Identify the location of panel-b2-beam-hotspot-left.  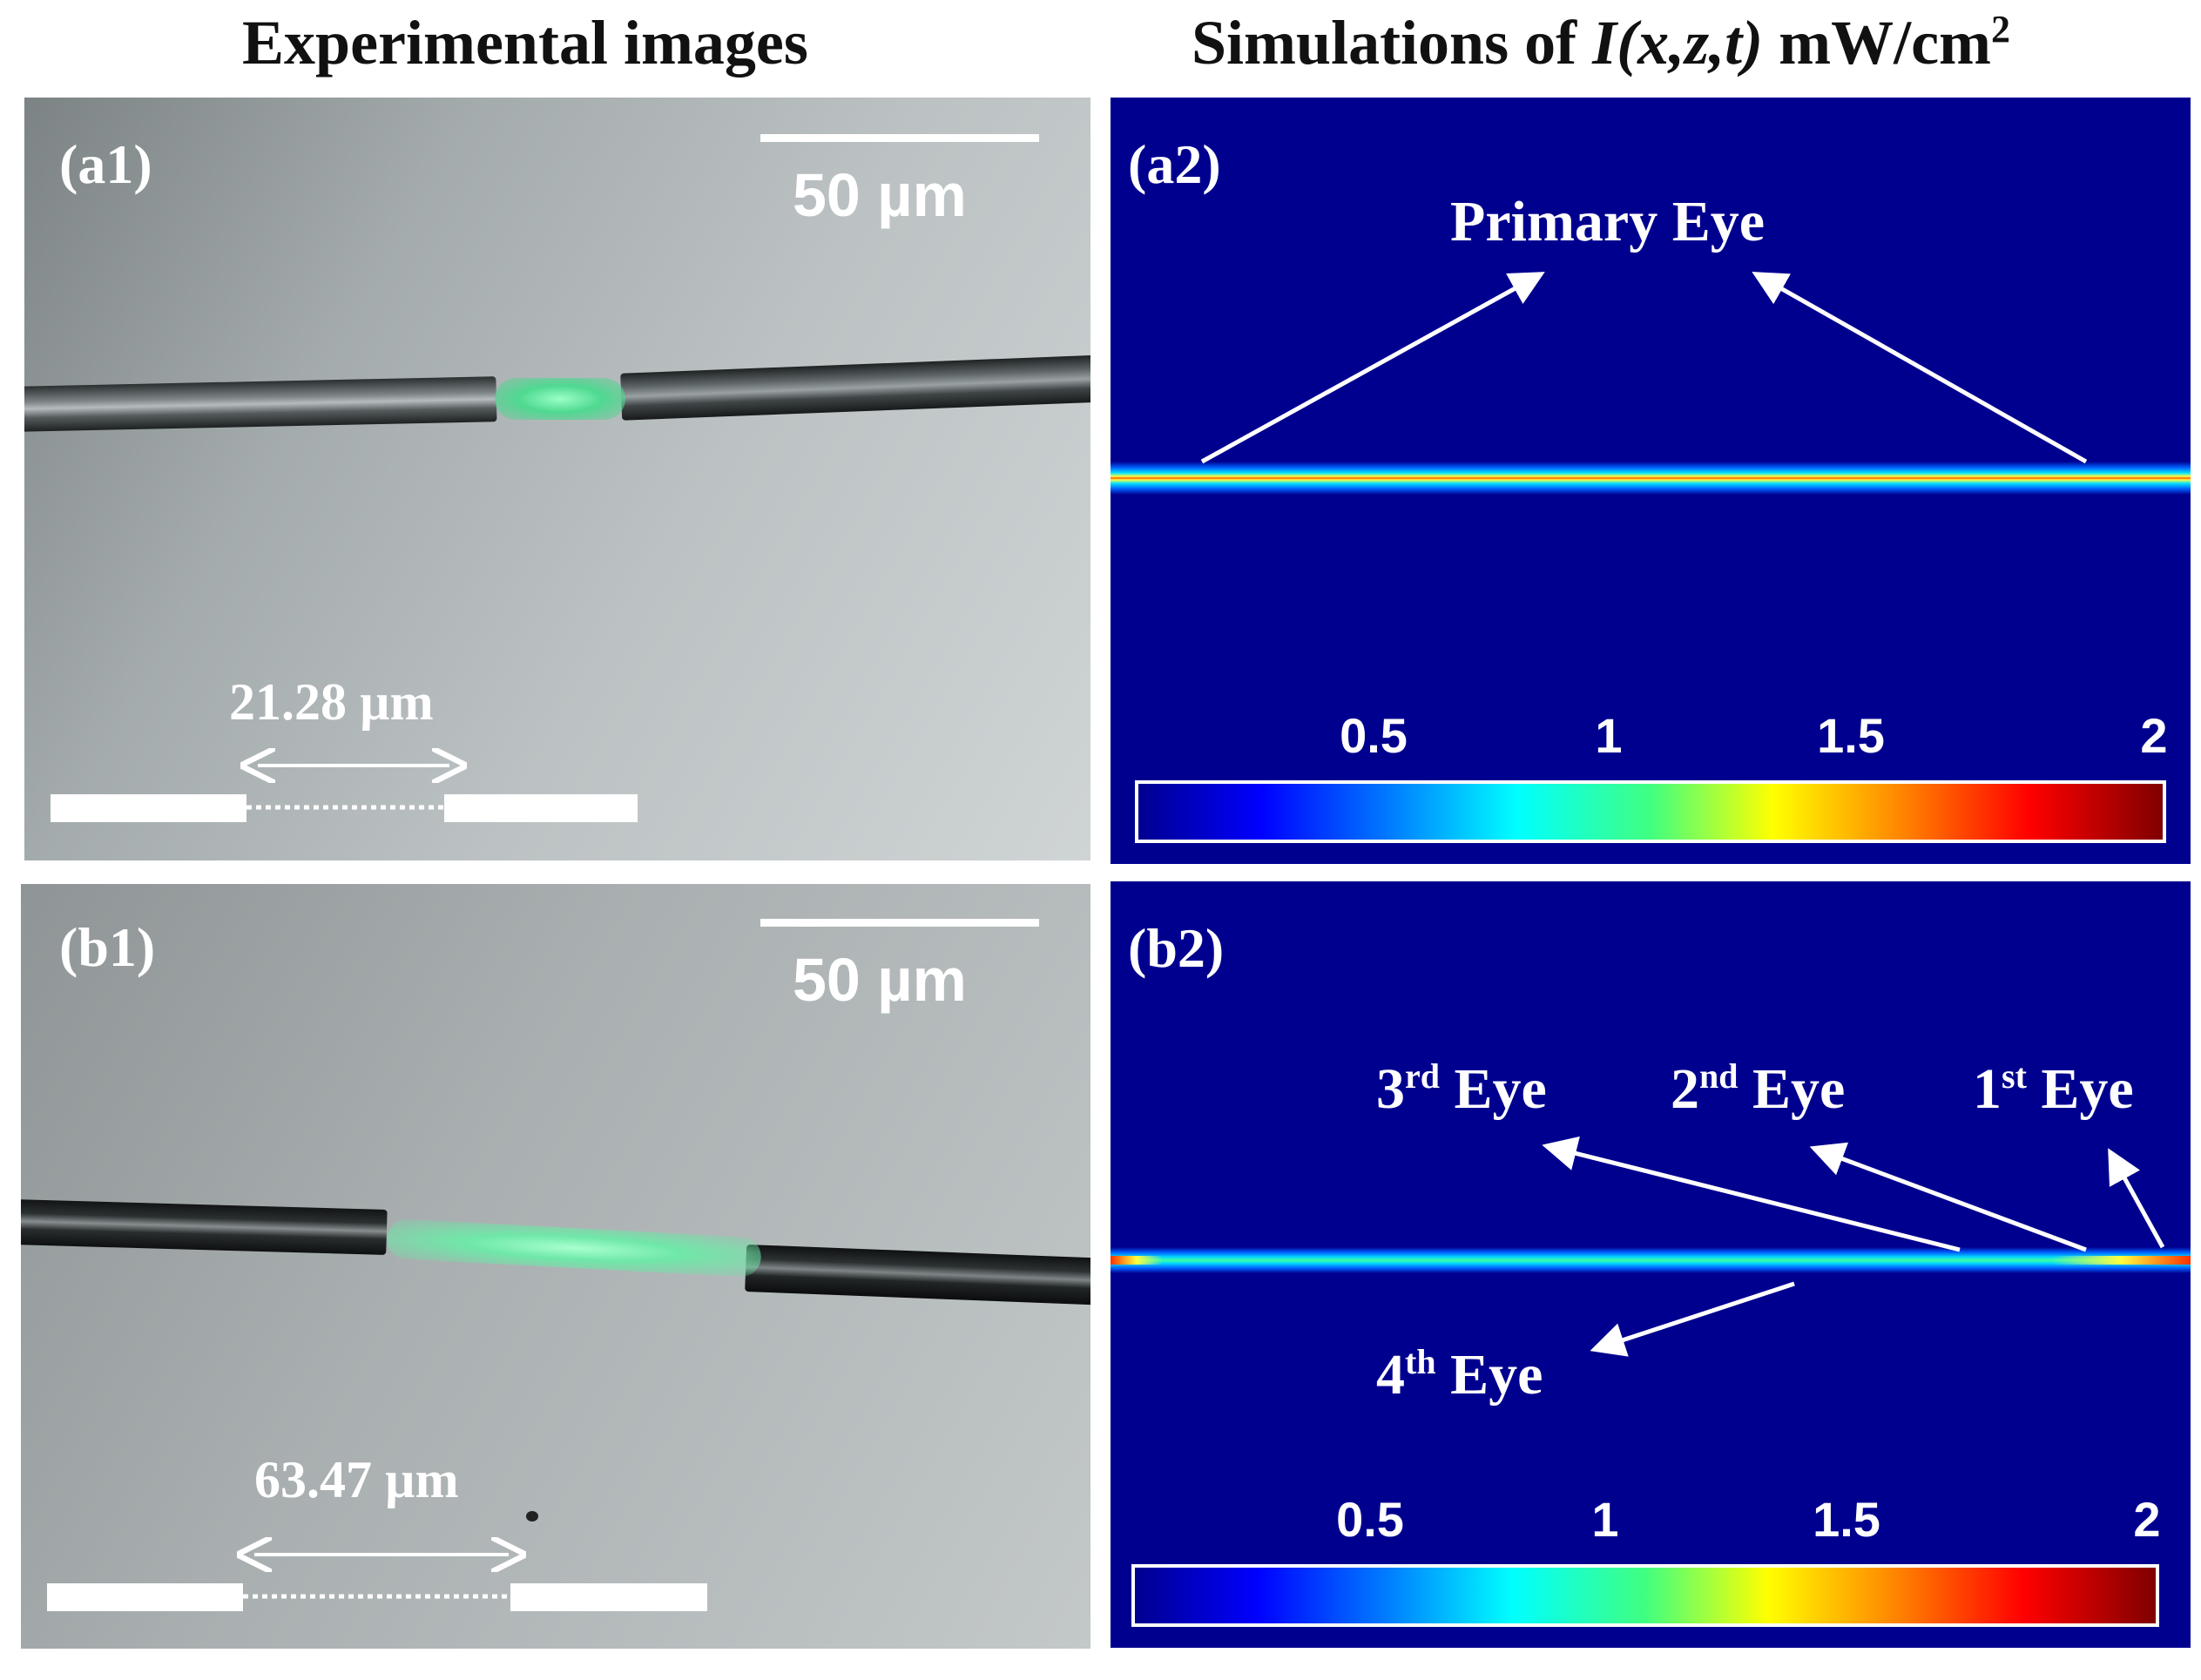
(1137, 1260).